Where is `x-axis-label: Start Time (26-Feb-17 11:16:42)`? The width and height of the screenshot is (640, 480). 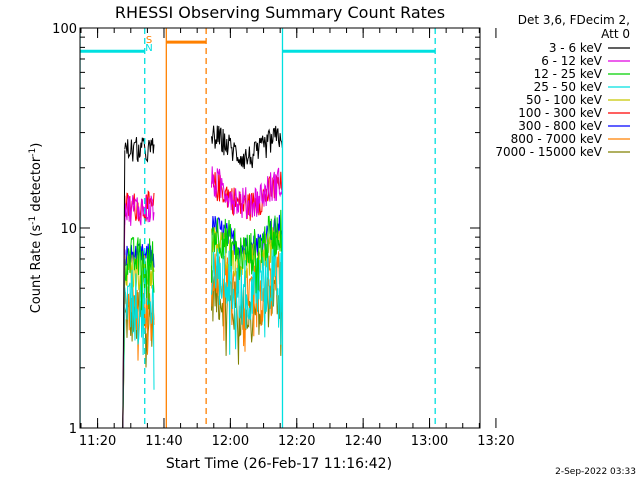
x-axis-label: Start Time (26-Feb-17 11:16:42) is located at coordinates (279, 464).